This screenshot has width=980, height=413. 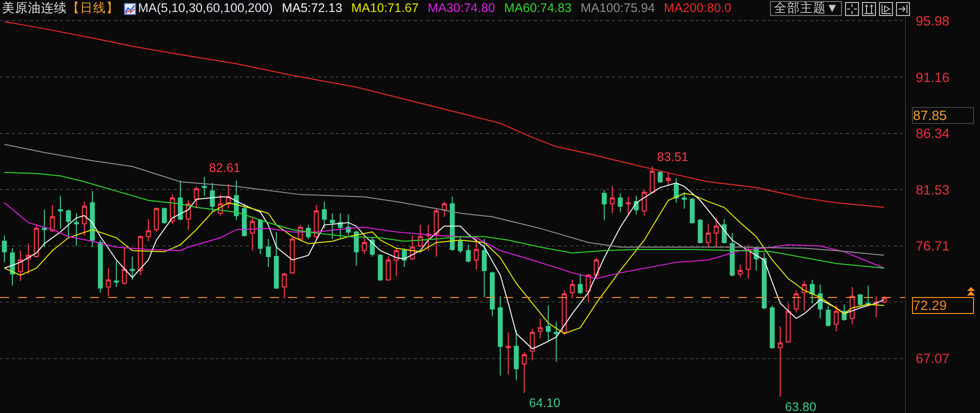 What do you see at coordinates (933, 77) in the screenshot?
I see `y-tick-label: 91.16` at bounding box center [933, 77].